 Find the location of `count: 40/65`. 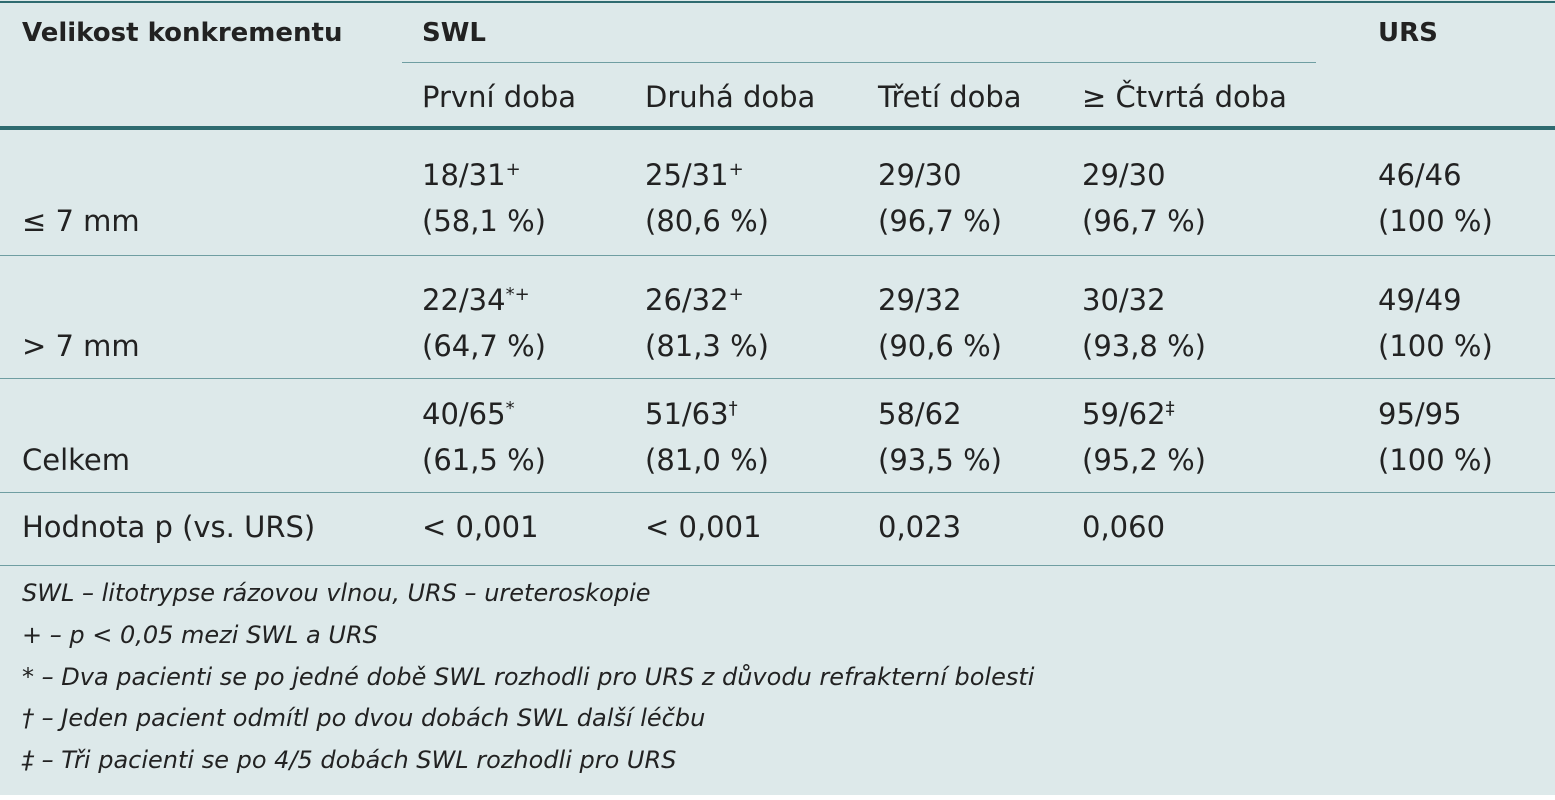

count: 40/65 is located at coordinates (464, 414).